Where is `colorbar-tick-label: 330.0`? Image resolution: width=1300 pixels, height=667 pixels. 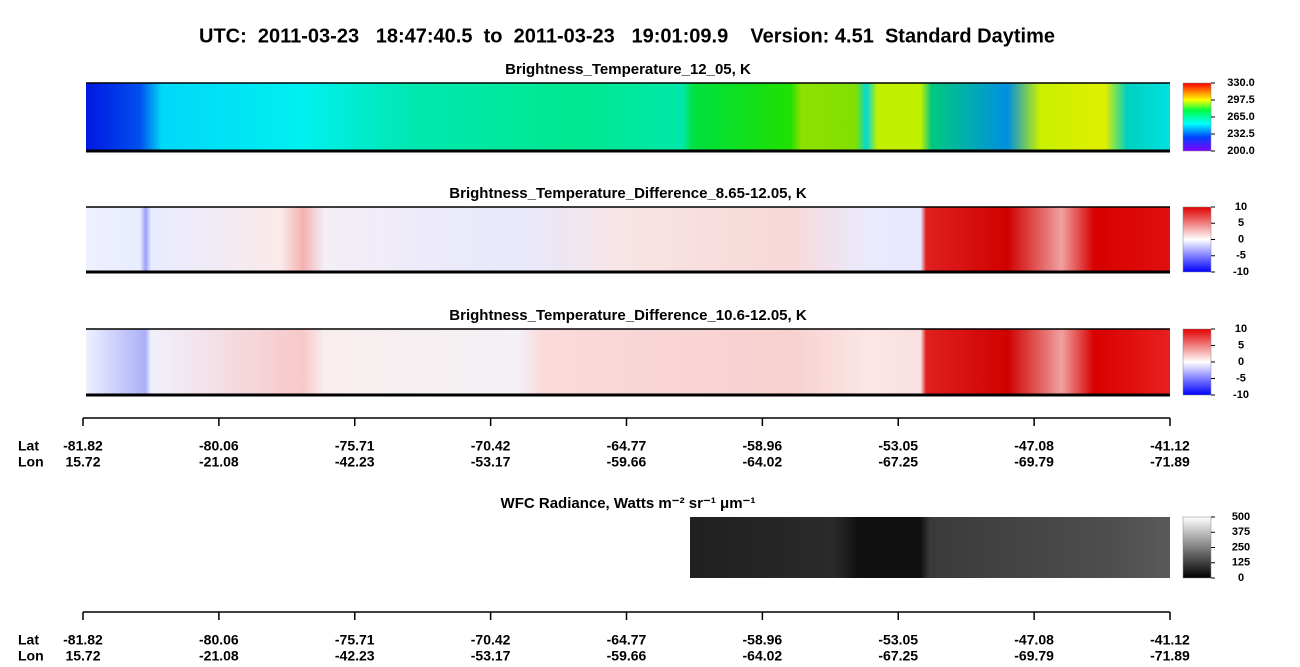 colorbar-tick-label: 330.0 is located at coordinates (1241, 83).